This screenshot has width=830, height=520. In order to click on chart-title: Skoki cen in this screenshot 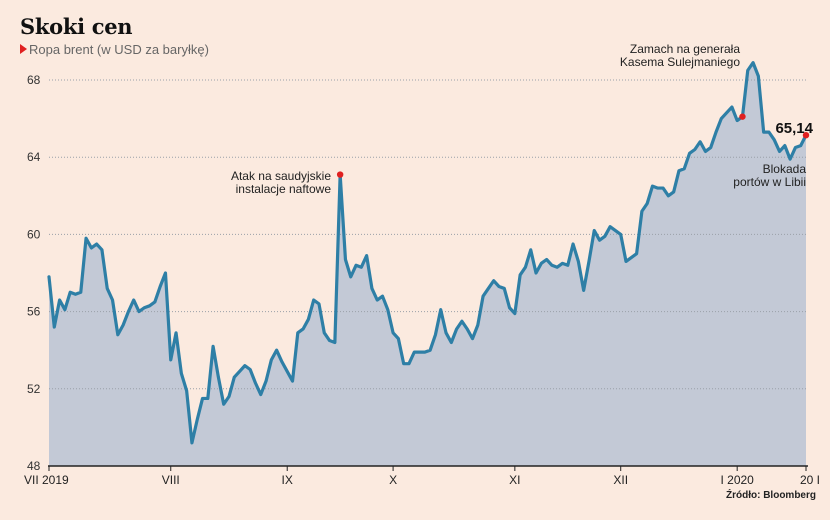, I will do `click(76, 26)`.